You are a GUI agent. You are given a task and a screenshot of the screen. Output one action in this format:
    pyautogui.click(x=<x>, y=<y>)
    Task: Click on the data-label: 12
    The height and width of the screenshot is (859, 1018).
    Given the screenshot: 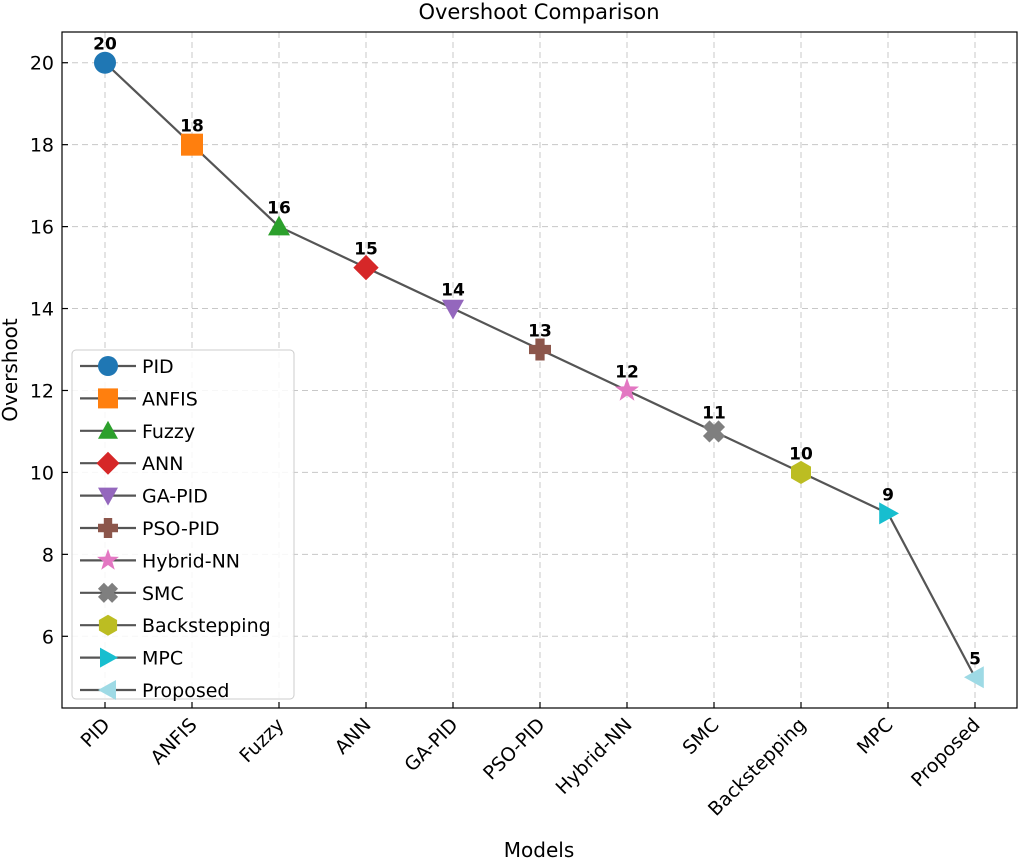 What is the action you would take?
    pyautogui.click(x=627, y=372)
    